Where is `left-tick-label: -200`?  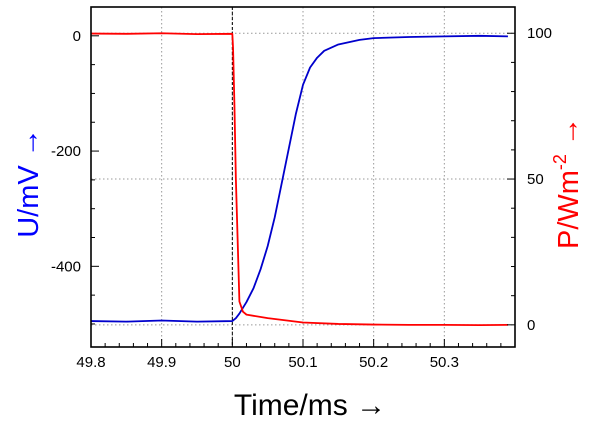
left-tick-label: -200 is located at coordinates (66, 151).